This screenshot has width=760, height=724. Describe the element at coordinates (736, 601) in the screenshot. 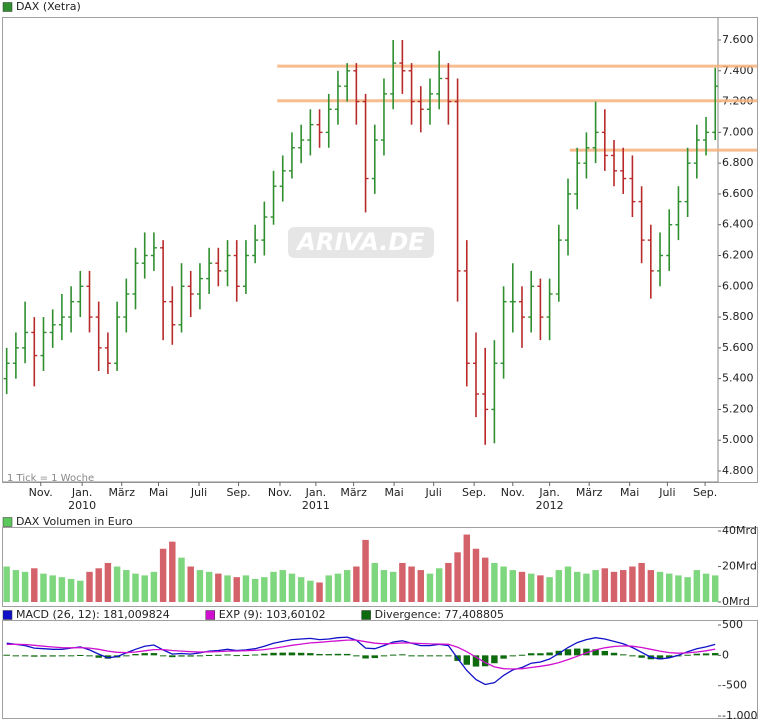

I see `y-tick-label: 0Mrd` at that location.